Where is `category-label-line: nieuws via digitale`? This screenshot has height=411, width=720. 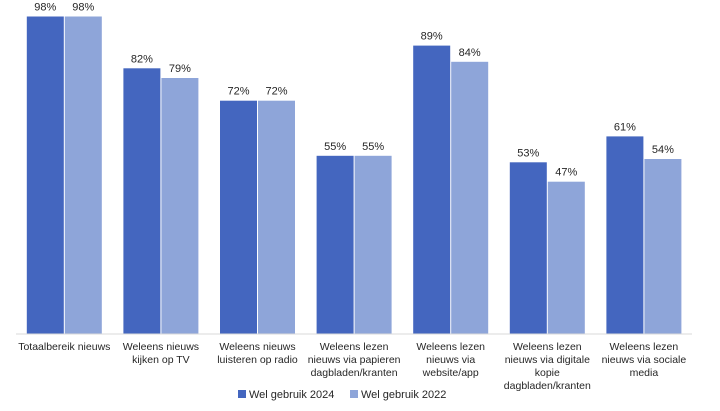 category-label-line: nieuws via digitale is located at coordinates (547, 360).